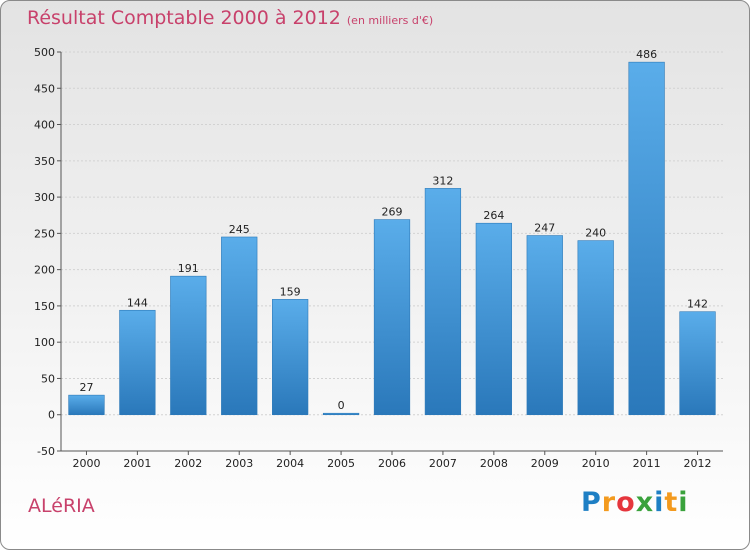  I want to click on bar-2010, so click(595, 328).